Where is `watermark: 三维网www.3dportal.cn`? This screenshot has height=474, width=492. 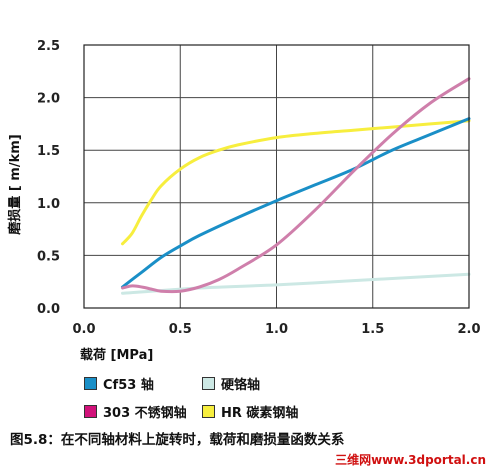 watermark: 三维网www.3dportal.cn is located at coordinates (410, 460).